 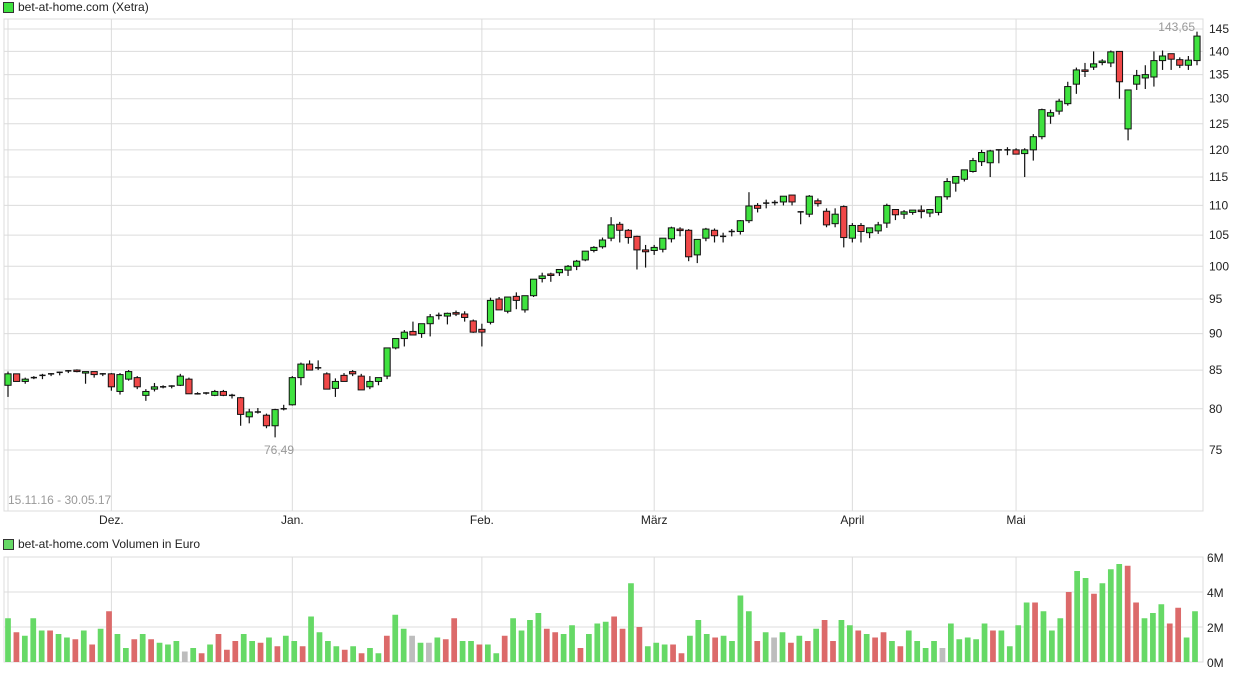 I want to click on low-annotation: 76,49, so click(x=279, y=450).